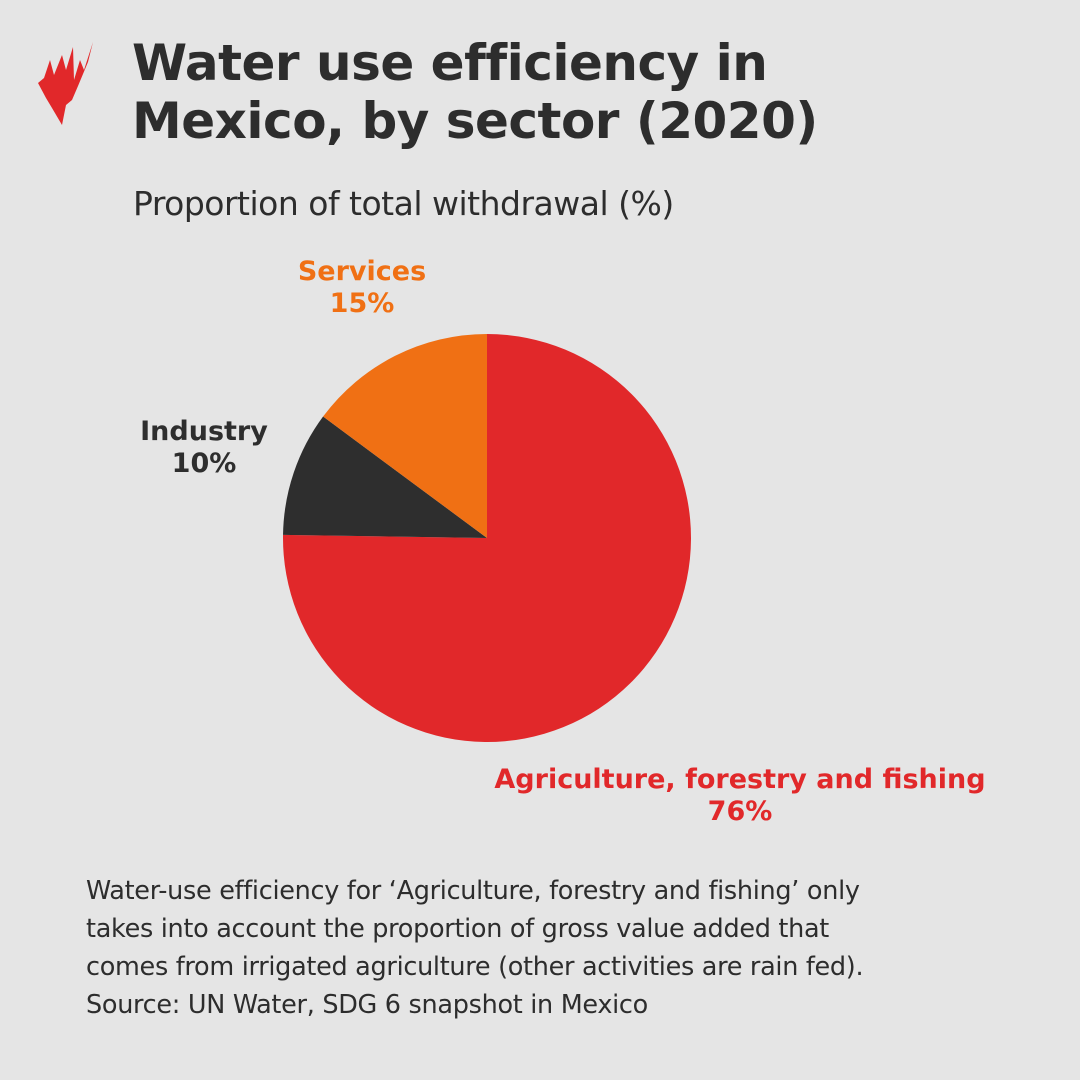 This screenshot has height=1080, width=1080. I want to click on pie-slice-agriculture, so click(487, 538).